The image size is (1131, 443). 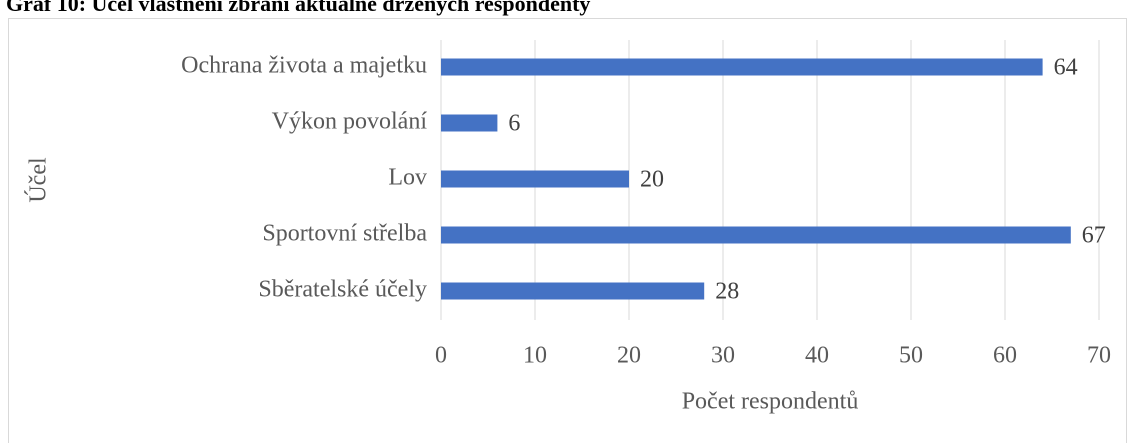 What do you see at coordinates (1099, 356) in the screenshot?
I see `x-tick-label: 70` at bounding box center [1099, 356].